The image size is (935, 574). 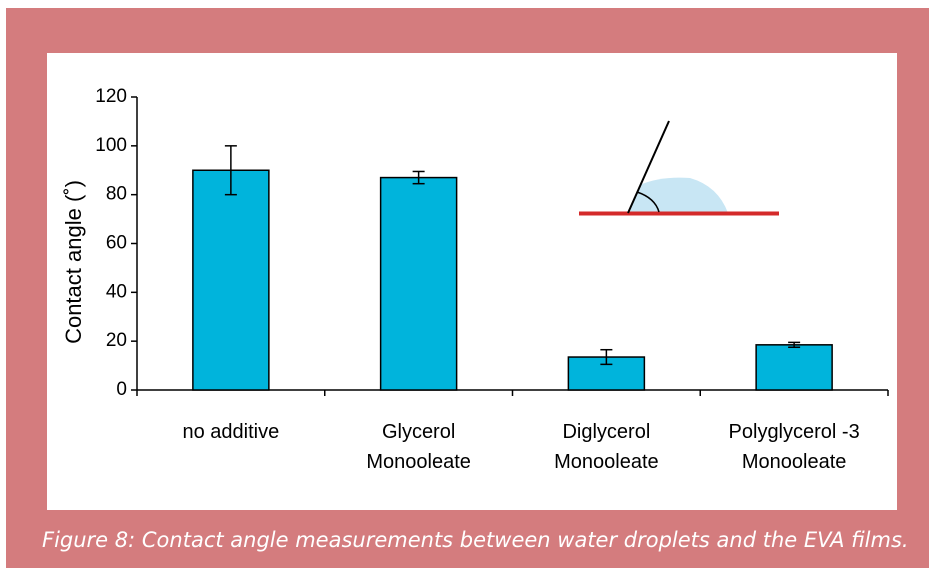 What do you see at coordinates (111, 145) in the screenshot?
I see `y-tick-label: 100` at bounding box center [111, 145].